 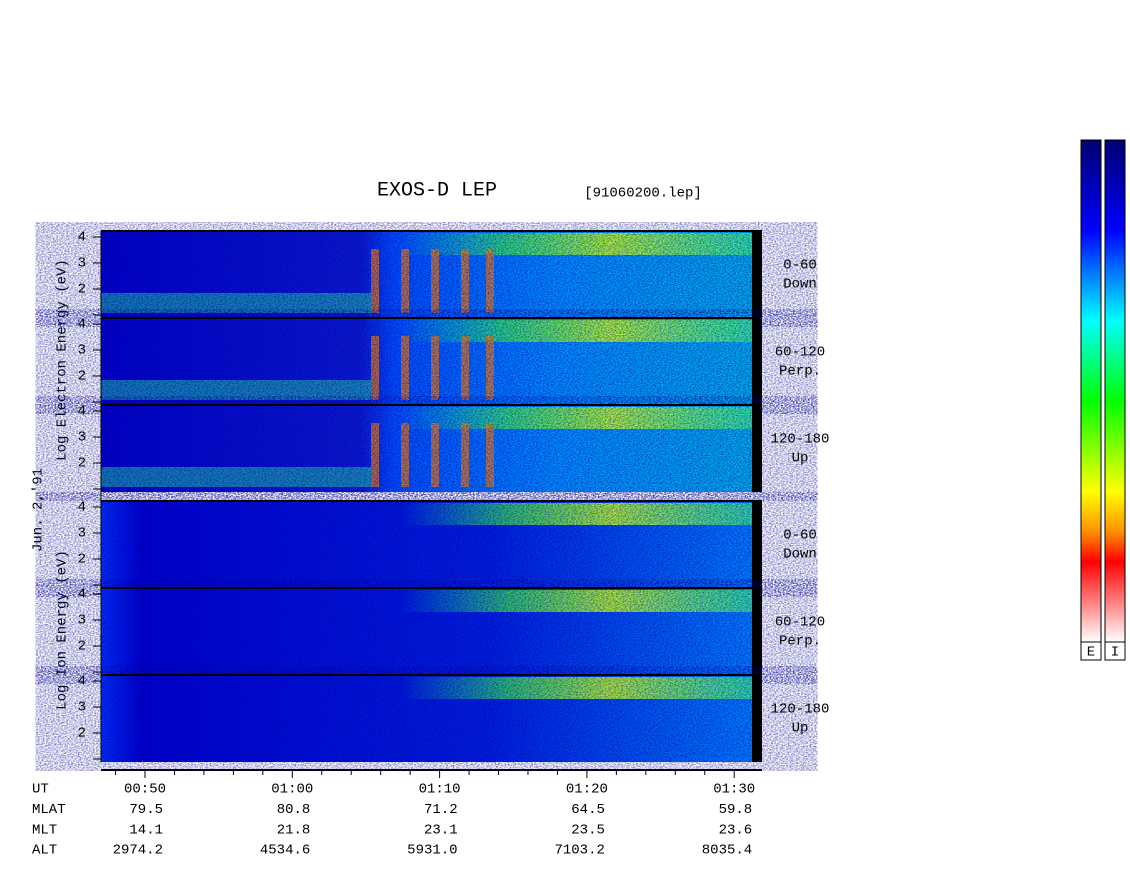 What do you see at coordinates (40, 790) in the screenshot?
I see `row-label: UT` at bounding box center [40, 790].